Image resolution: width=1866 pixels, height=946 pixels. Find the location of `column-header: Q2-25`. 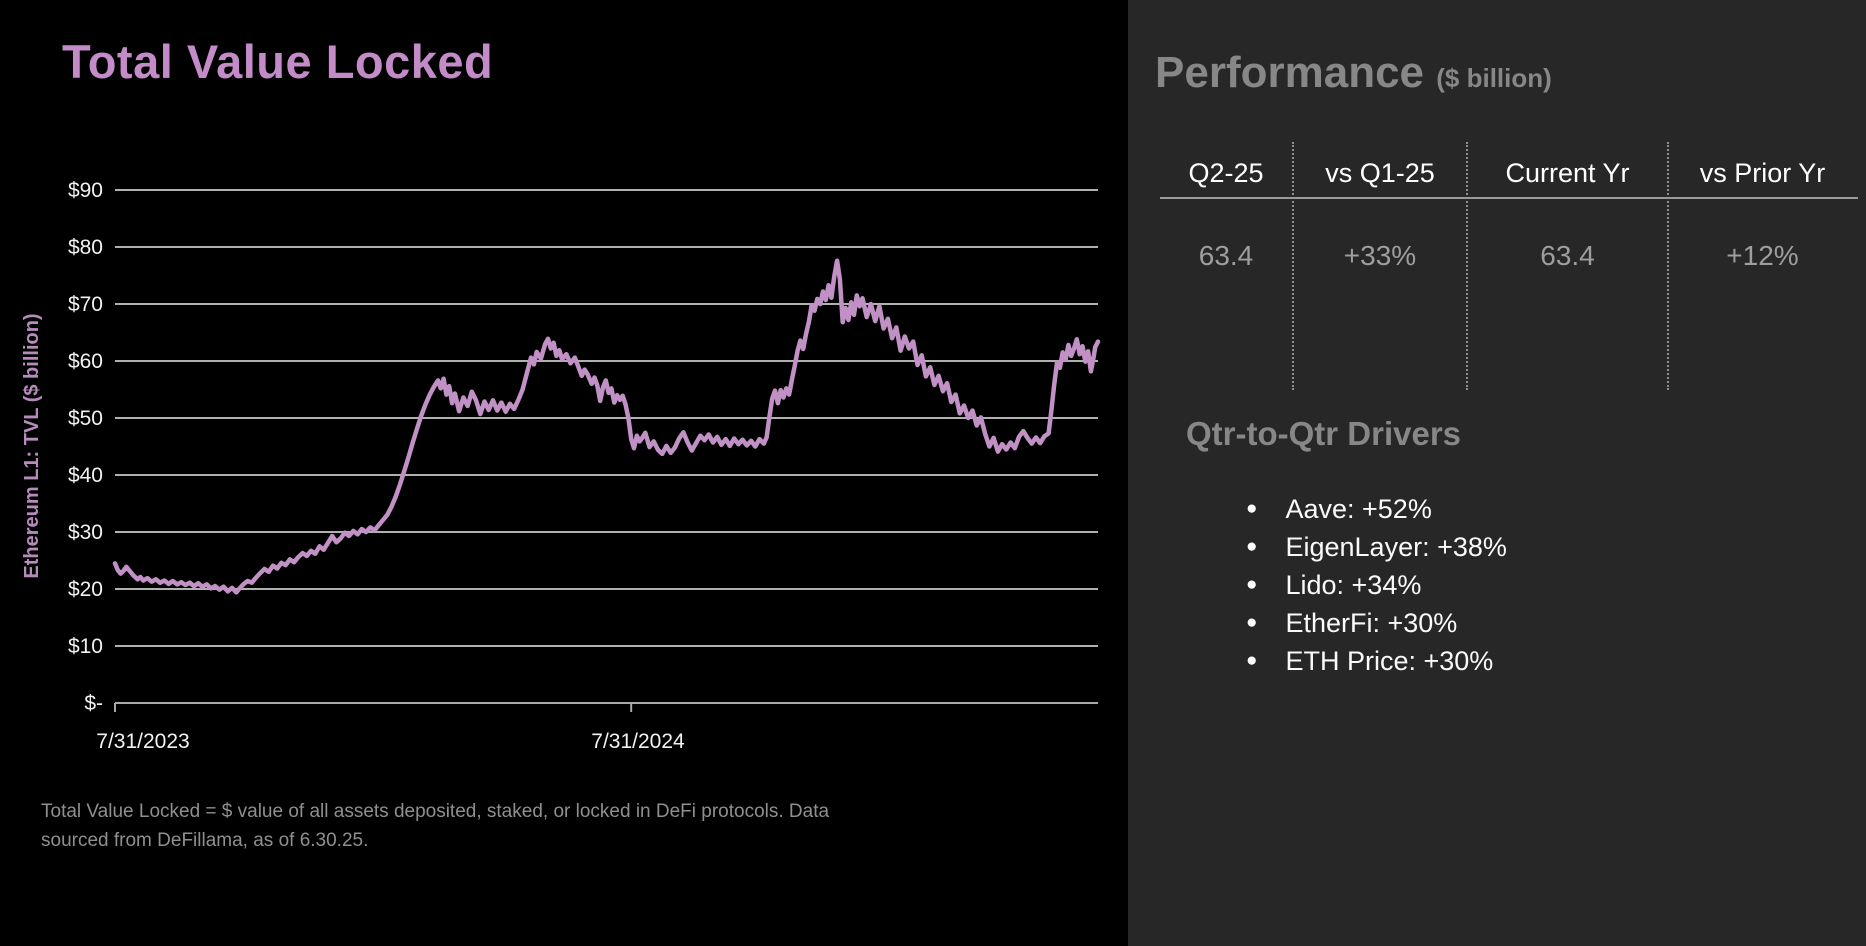

column-header: Q2-25 is located at coordinates (1226, 173).